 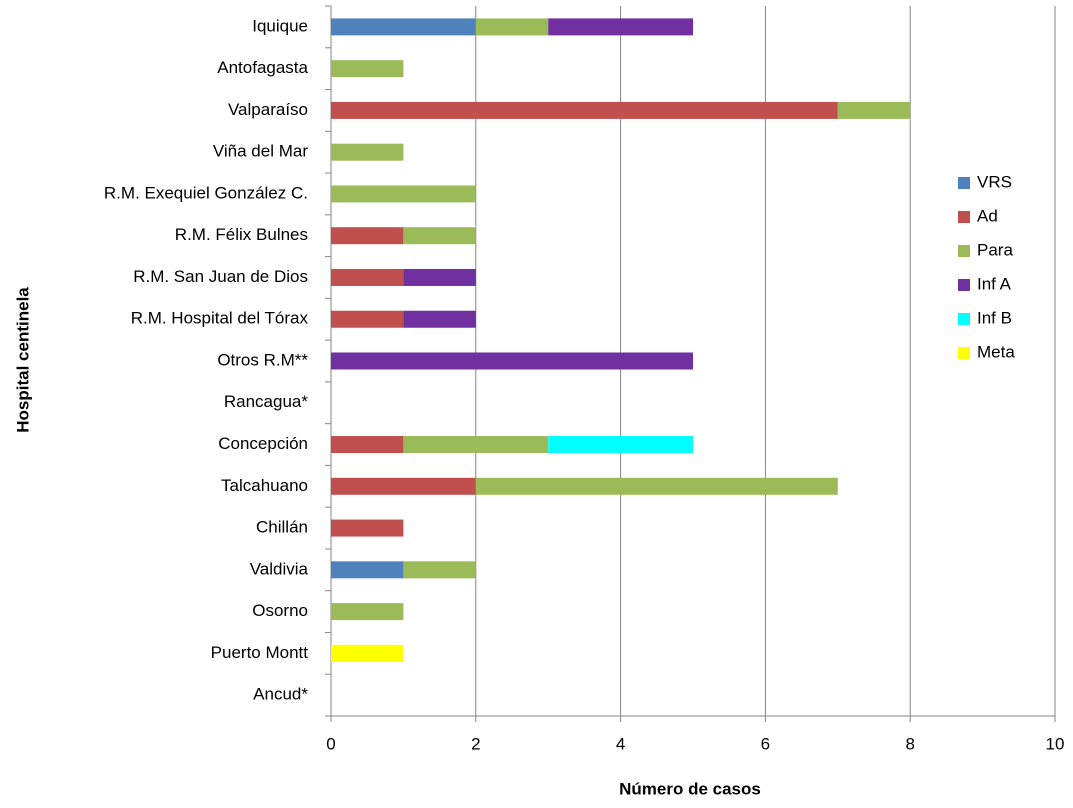 I want to click on y-tick-label: Iquique, so click(x=280, y=25).